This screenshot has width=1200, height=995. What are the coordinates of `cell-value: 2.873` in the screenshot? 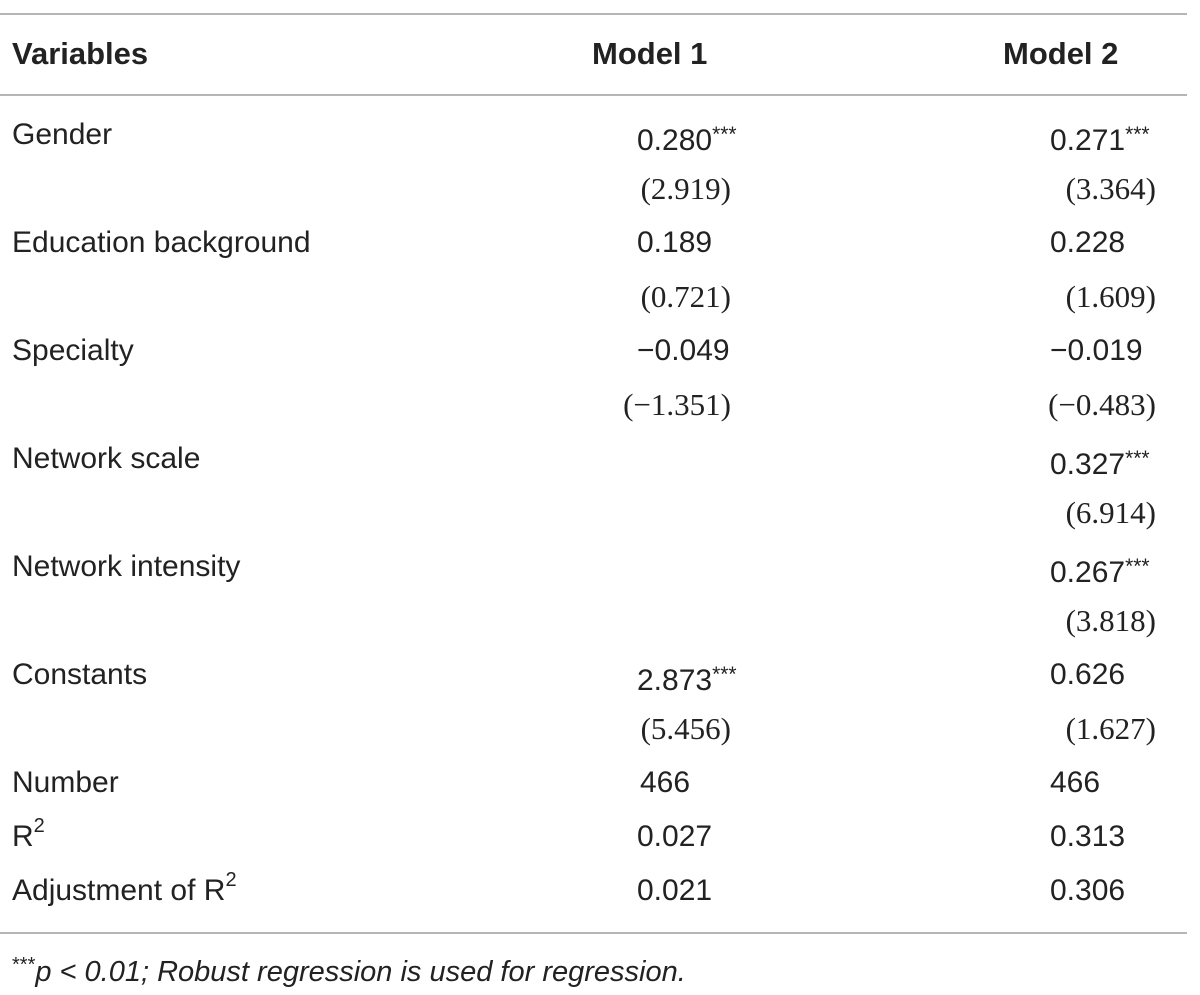 It's located at (675, 680).